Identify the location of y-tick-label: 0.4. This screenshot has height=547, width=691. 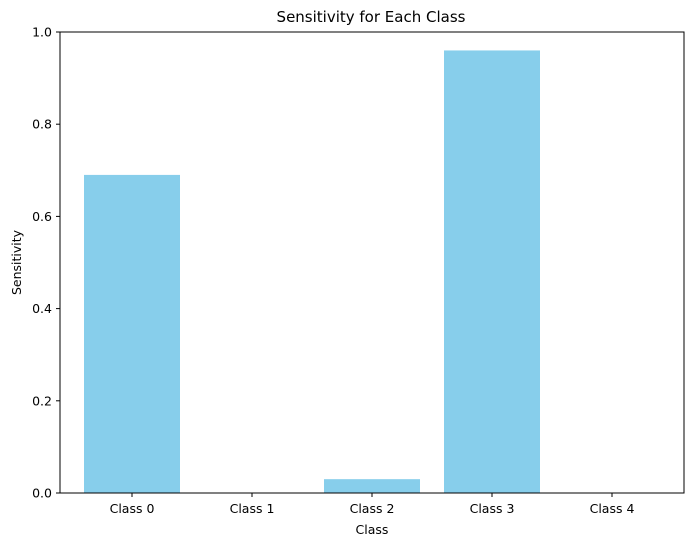
(42, 308).